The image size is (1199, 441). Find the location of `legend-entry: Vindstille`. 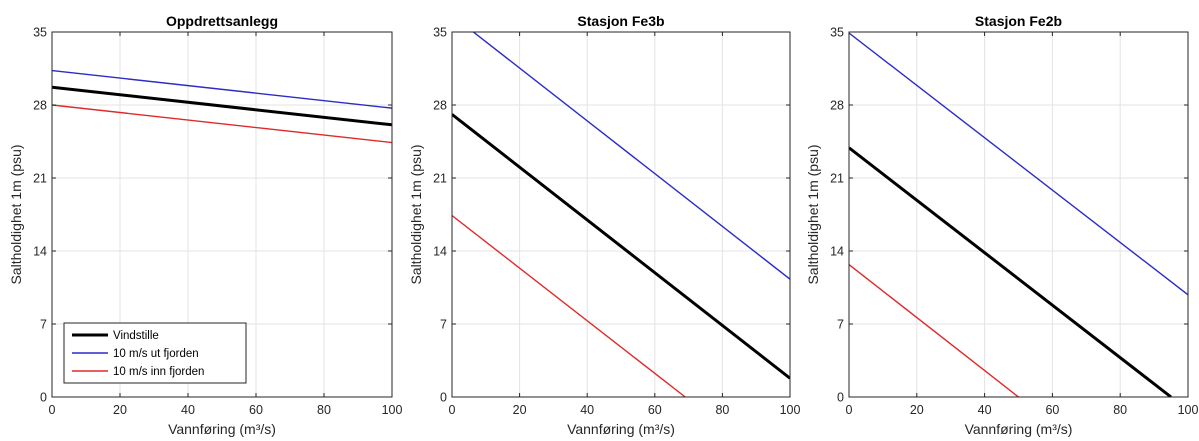

legend-entry: Vindstille is located at coordinates (136, 336).